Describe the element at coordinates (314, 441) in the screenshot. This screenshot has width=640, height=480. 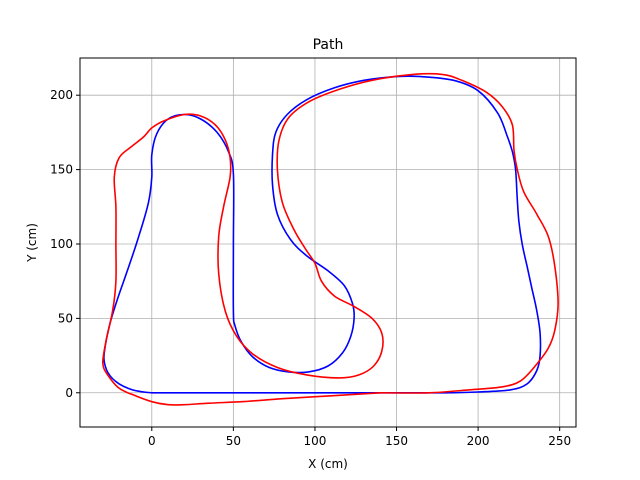
I see `x-tick-label: 100` at that location.